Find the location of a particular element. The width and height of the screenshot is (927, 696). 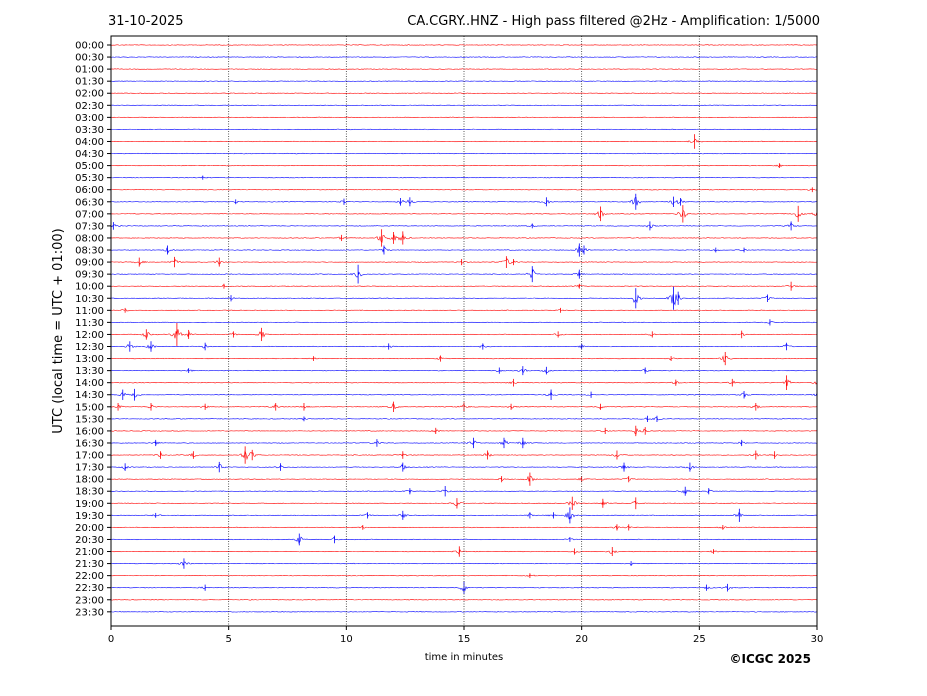

y-axis-label: UTC (local time = UTC + 01:00) is located at coordinates (58, 330).